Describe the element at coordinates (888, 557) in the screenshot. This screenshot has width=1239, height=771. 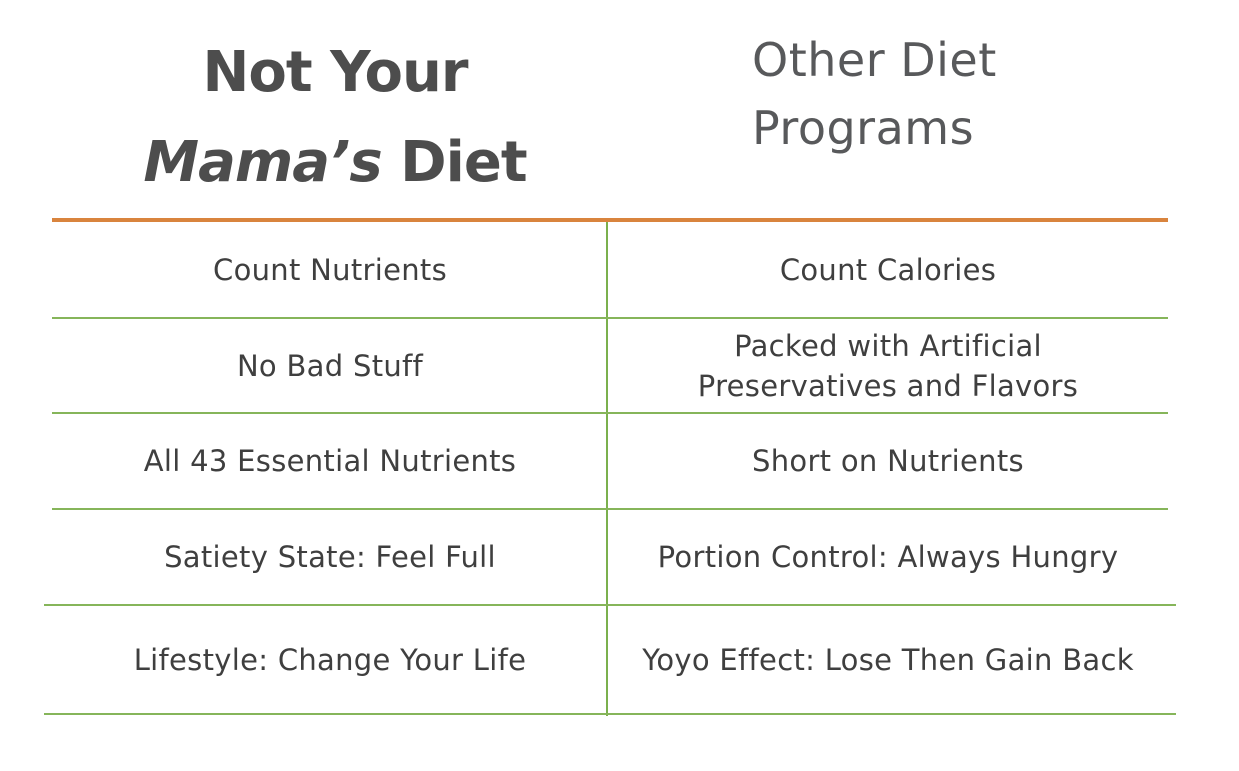
I see `row-4-right: Portion Control: Always Hungry` at that location.